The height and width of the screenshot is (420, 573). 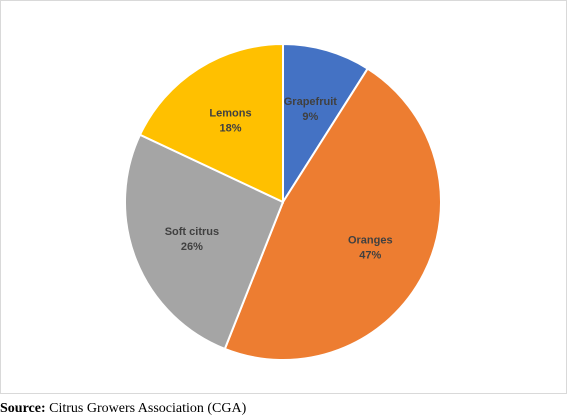 I want to click on slice-value-label: 18%, so click(x=230, y=128).